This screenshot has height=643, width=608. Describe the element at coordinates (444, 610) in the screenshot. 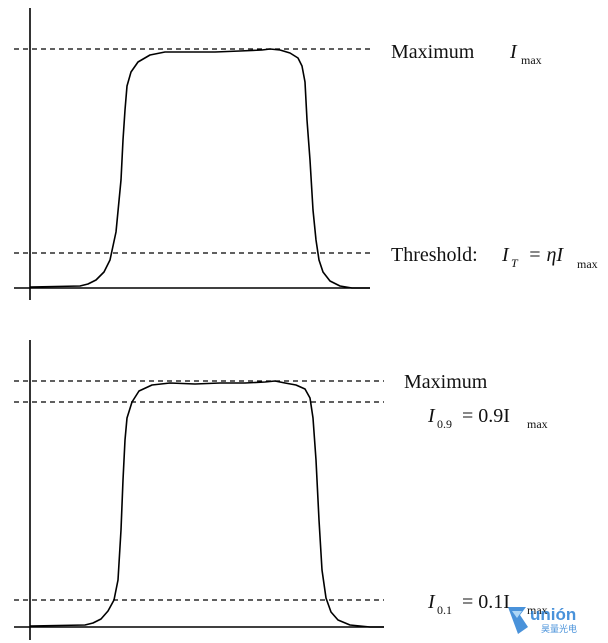

I see `bottom-i01-sub: 0.1` at that location.